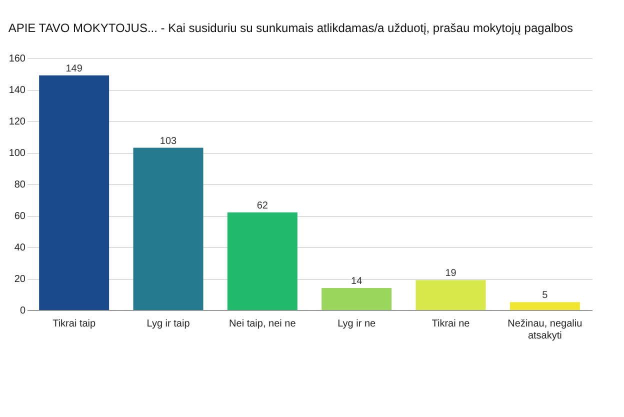 The width and height of the screenshot is (624, 417). What do you see at coordinates (20, 216) in the screenshot?
I see `y-tick-label: 60` at bounding box center [20, 216].